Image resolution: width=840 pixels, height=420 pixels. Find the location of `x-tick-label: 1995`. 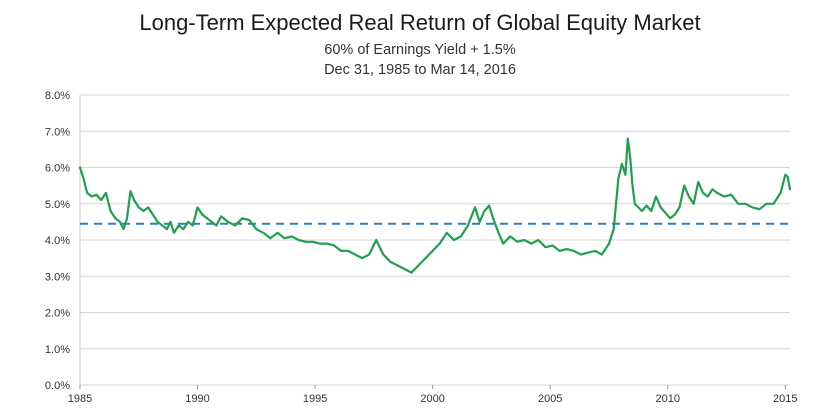

x-tick-label: 1995 is located at coordinates (315, 399).